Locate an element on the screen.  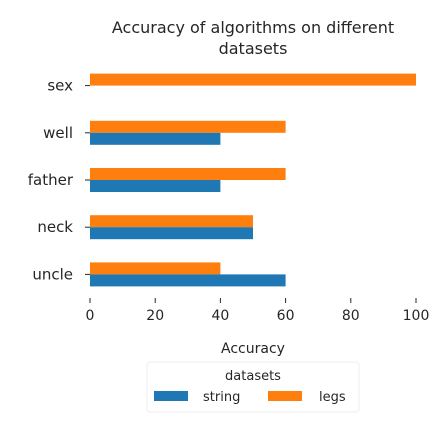
chart-title-line-2: datasets is located at coordinates (253, 48).